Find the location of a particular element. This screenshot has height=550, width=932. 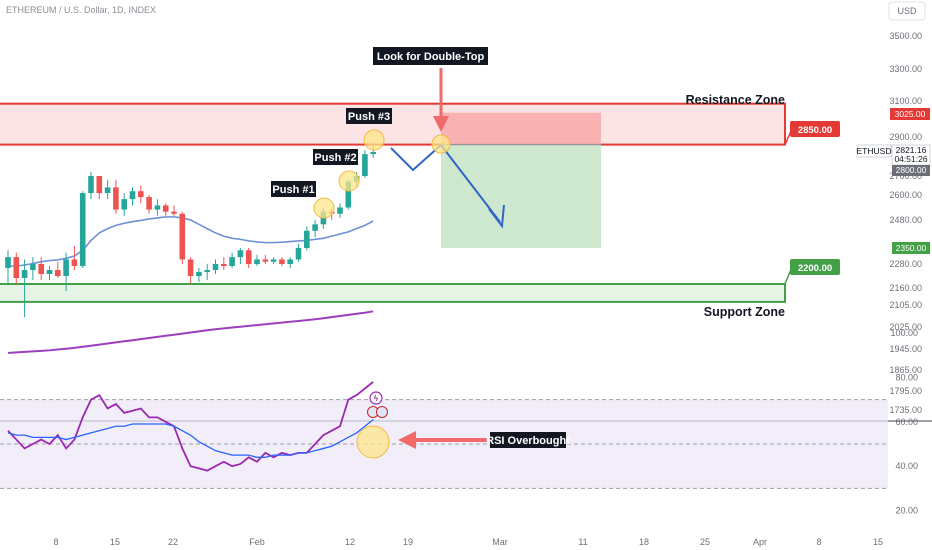

x-tick-label: Apr is located at coordinates (760, 542).